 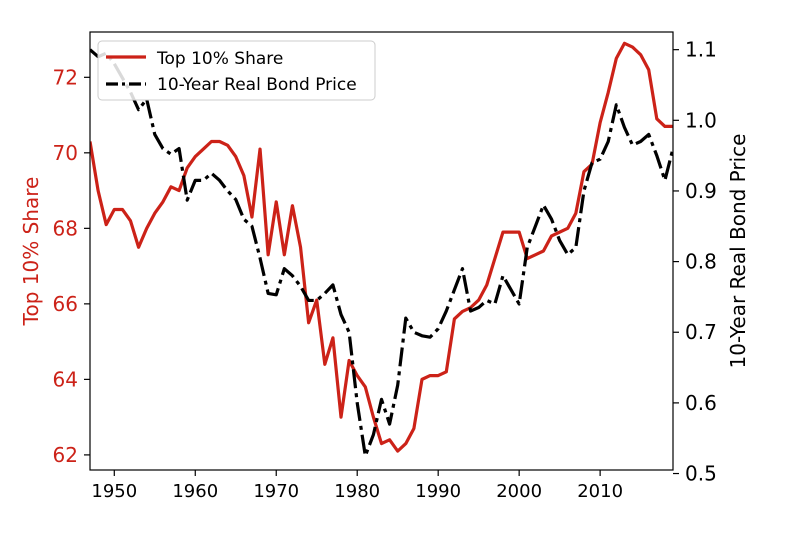 What do you see at coordinates (65, 304) in the screenshot?
I see `left-tick-label: 66` at bounding box center [65, 304].